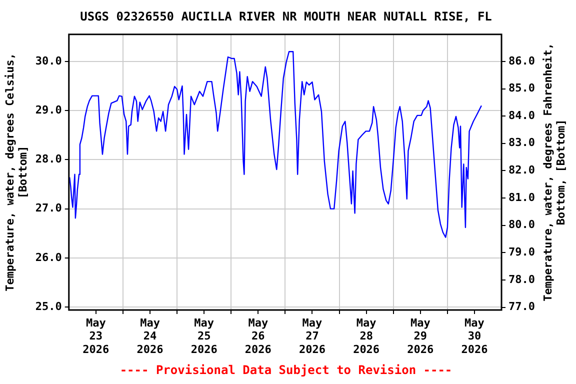 This screenshot has height=384, width=576. Describe the element at coordinates (48, 109) in the screenshot. I see `y-tick-label: 29.0` at that location.